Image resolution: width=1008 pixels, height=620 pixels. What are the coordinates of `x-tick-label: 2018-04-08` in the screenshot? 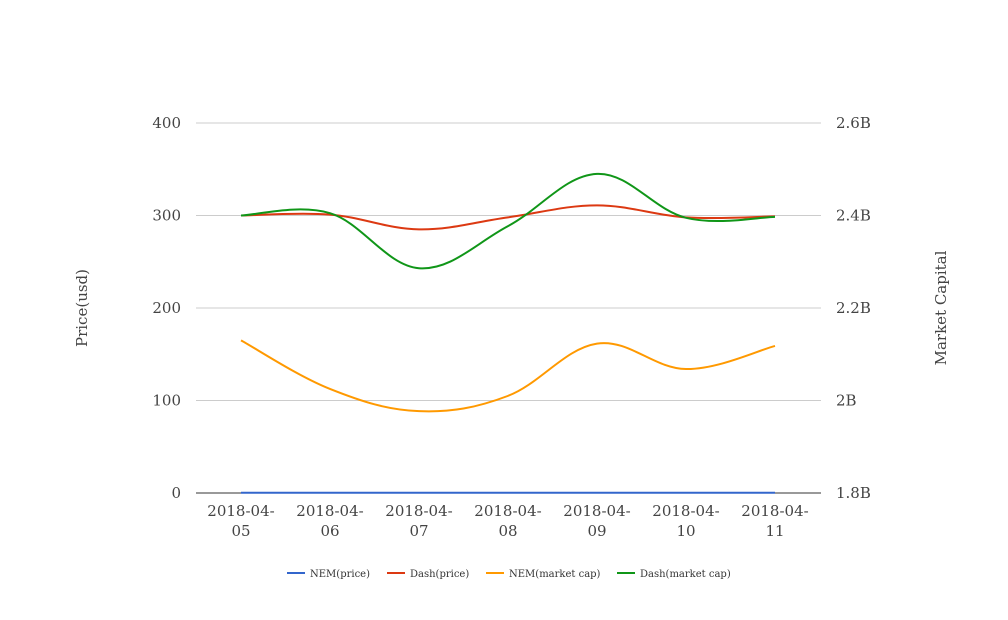 It's located at (507, 521).